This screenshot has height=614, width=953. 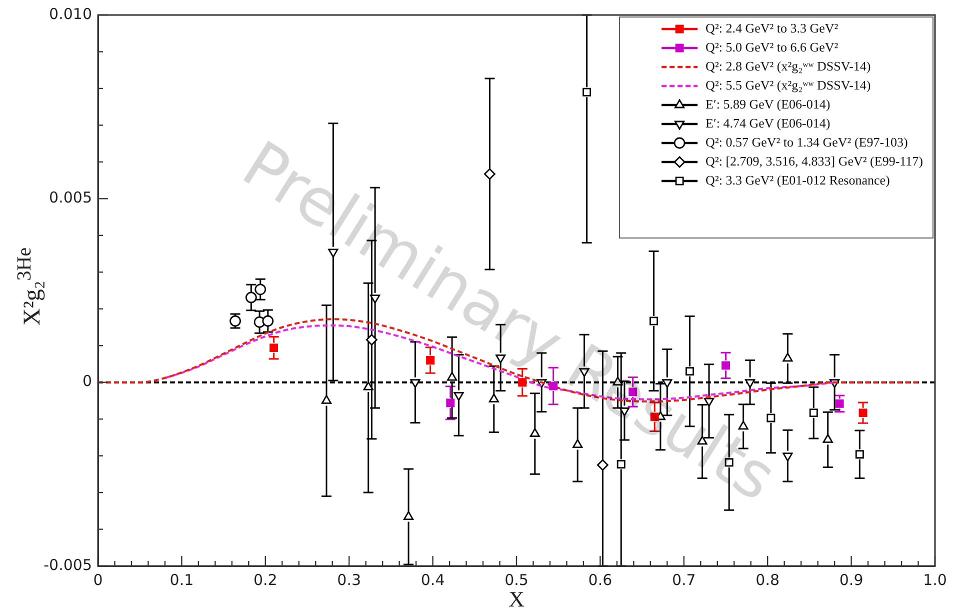 What do you see at coordinates (807, 142) in the screenshot?
I see `legend-label: Q²: 0.57 GeV² to 1.34 GeV² (E97-103)` at bounding box center [807, 142].